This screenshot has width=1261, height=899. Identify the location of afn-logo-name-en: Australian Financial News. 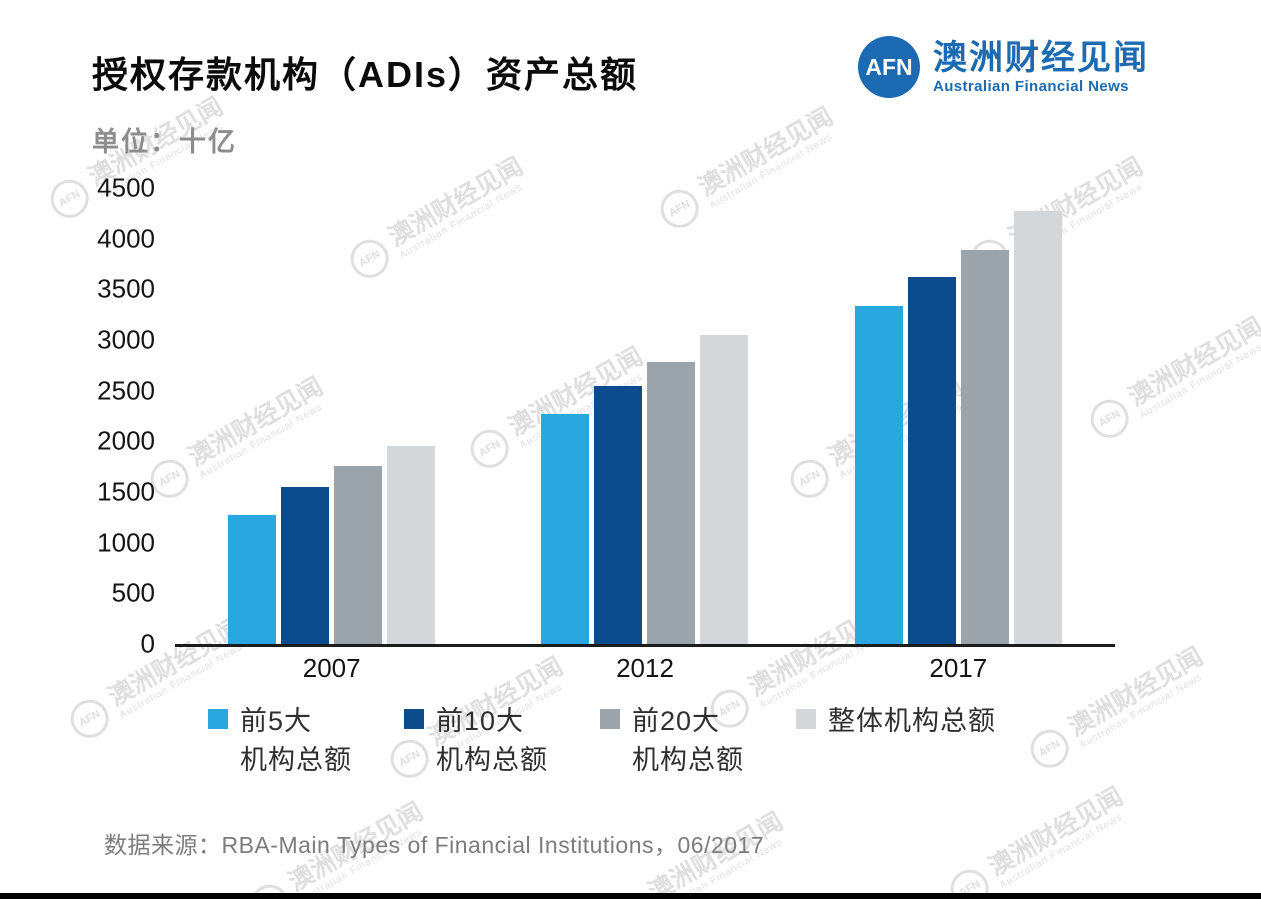
(1031, 87).